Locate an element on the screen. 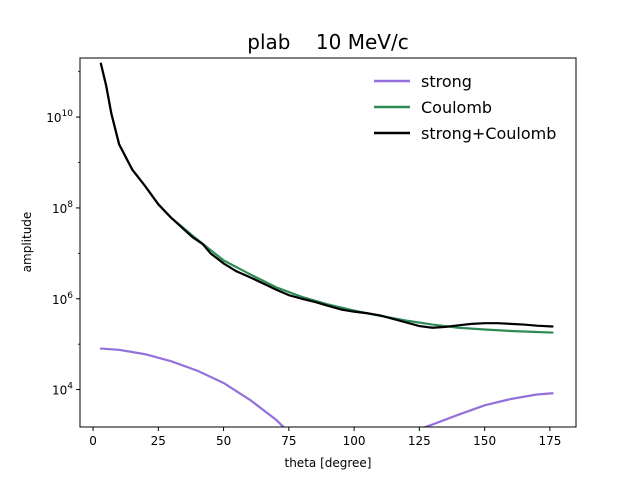  x-tick-label: 0 is located at coordinates (93, 441).